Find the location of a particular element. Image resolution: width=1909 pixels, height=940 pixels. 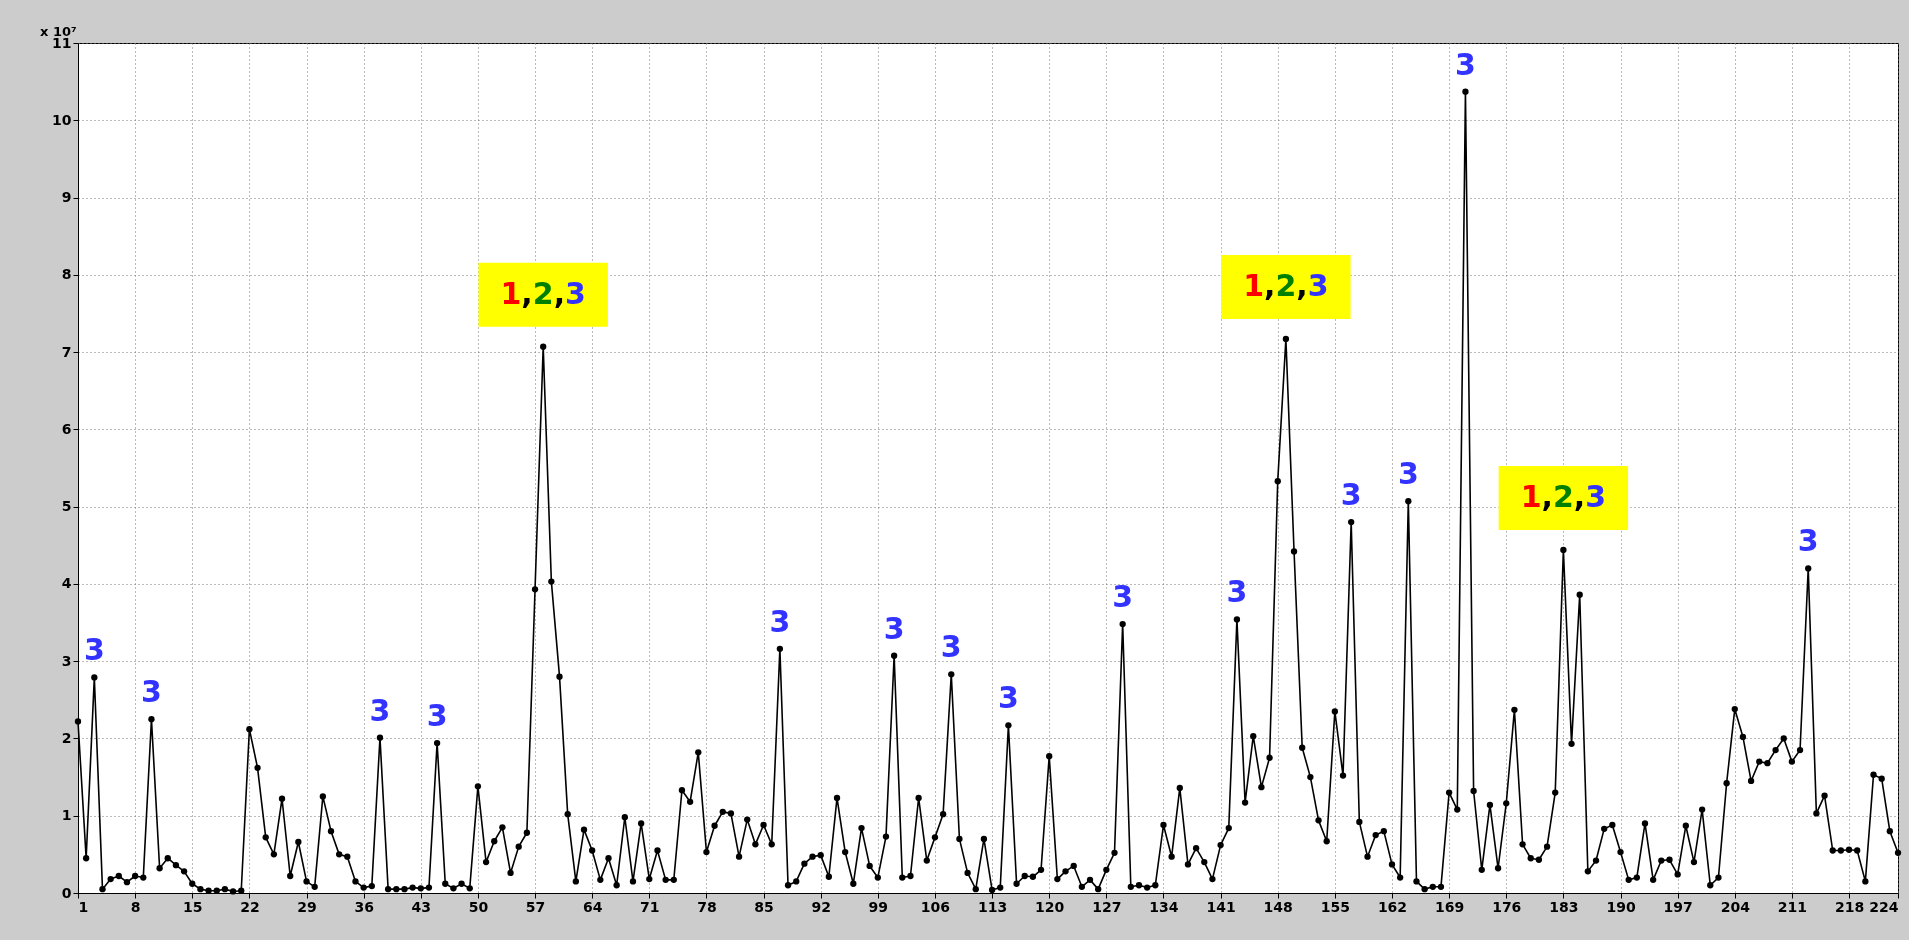

x-tick-label: 113 is located at coordinates (992, 906).